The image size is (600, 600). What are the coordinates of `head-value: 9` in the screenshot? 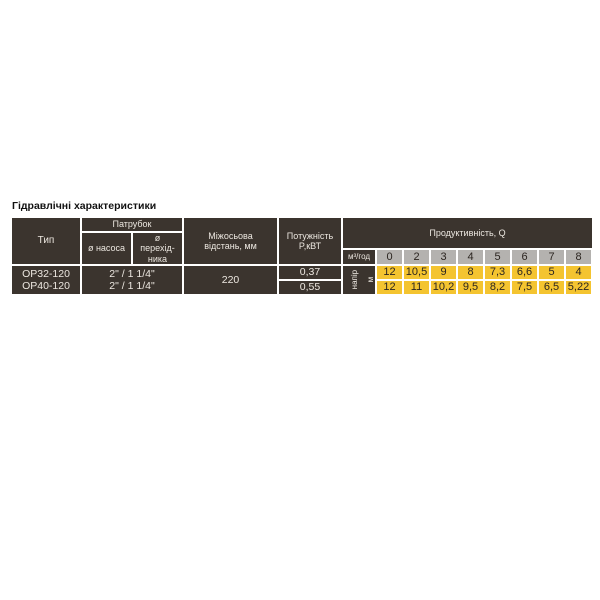 It's located at (443, 272).